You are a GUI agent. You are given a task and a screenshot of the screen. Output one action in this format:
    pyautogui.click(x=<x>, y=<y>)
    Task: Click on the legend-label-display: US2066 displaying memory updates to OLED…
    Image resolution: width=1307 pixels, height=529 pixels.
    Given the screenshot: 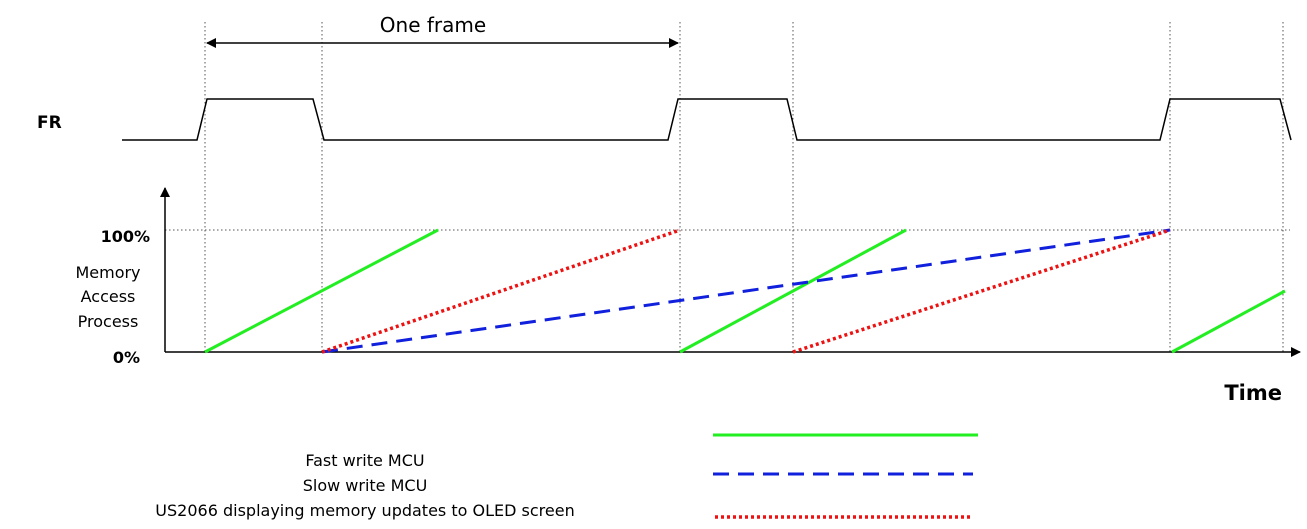 What is the action you would take?
    pyautogui.click(x=364, y=510)
    